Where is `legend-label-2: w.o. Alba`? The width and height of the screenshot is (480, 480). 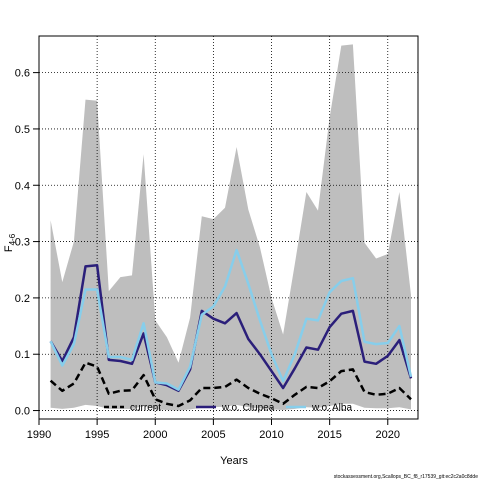 legend-label-2: w.o. Alba is located at coordinates (331, 408).